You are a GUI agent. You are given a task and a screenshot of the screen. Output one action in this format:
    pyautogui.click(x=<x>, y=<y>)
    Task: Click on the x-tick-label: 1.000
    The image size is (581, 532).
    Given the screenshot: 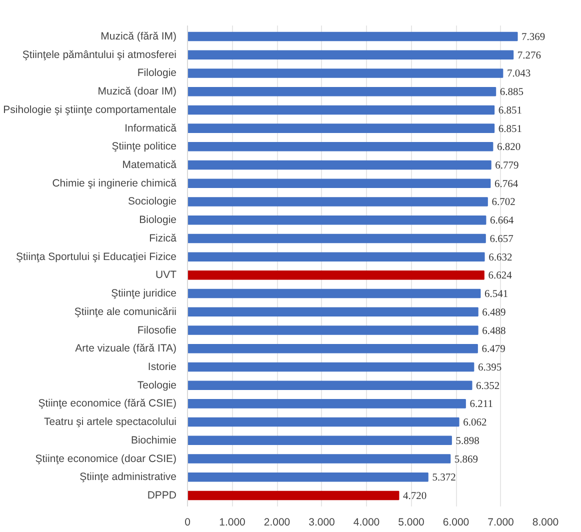 What is the action you would take?
    pyautogui.click(x=232, y=522)
    